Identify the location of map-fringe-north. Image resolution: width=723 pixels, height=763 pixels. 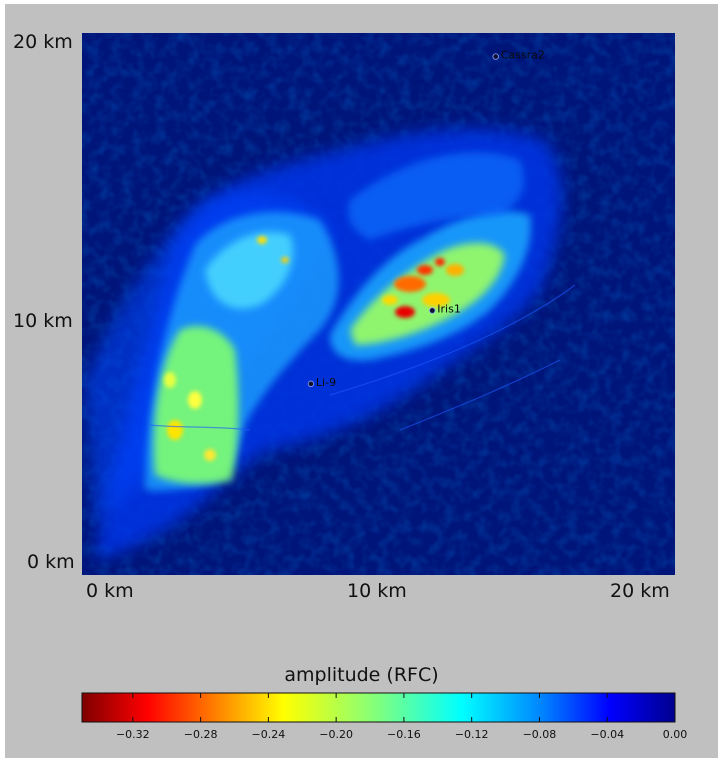
(436, 196).